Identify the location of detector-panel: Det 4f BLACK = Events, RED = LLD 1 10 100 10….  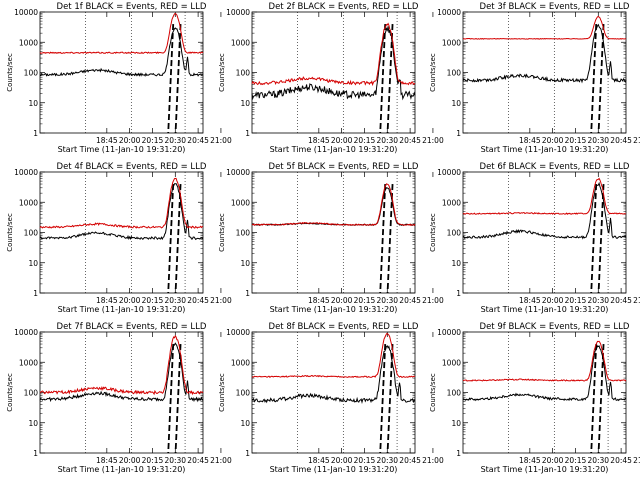
(119, 238).